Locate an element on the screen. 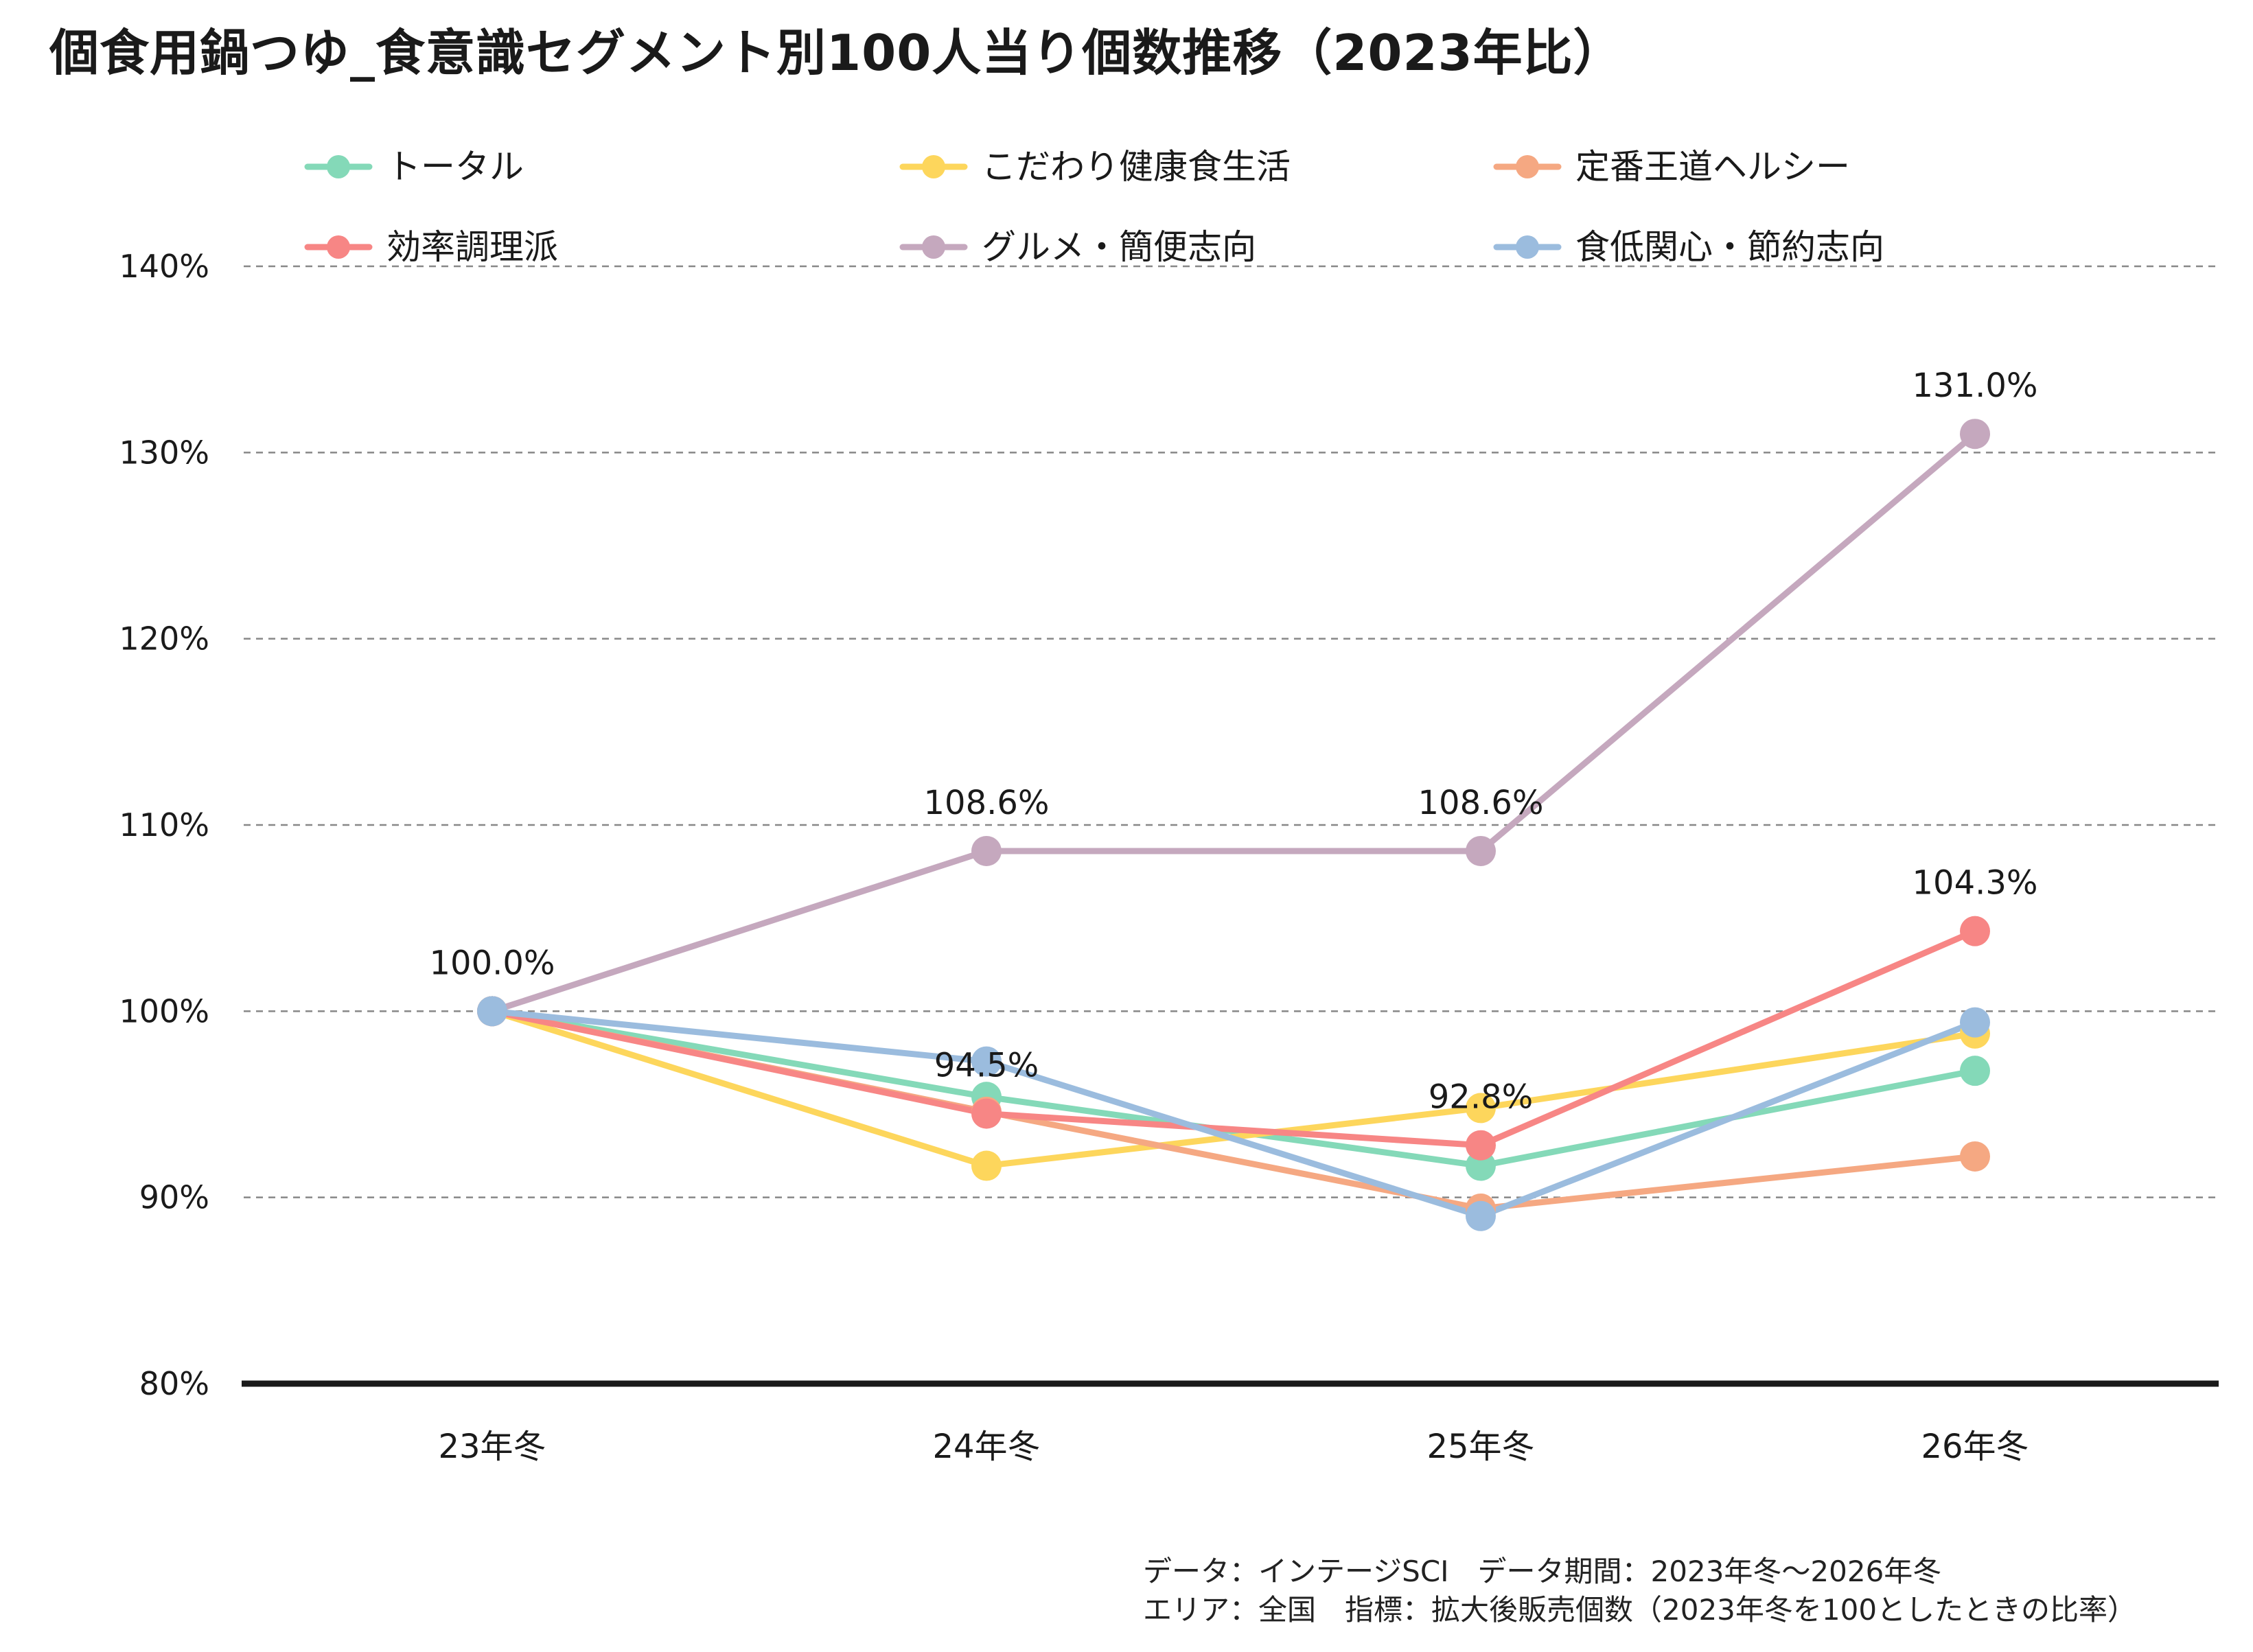 This screenshot has width=2253, height=1652. data-label: 94.5% is located at coordinates (987, 1066).